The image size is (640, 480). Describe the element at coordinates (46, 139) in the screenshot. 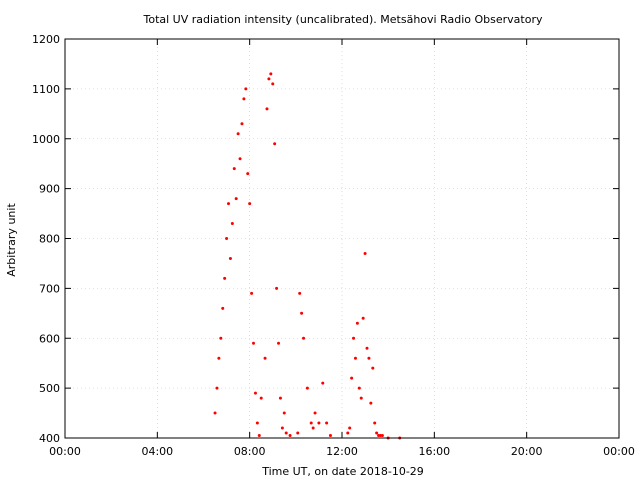

I see `y-tick-label: 1000` at that location.